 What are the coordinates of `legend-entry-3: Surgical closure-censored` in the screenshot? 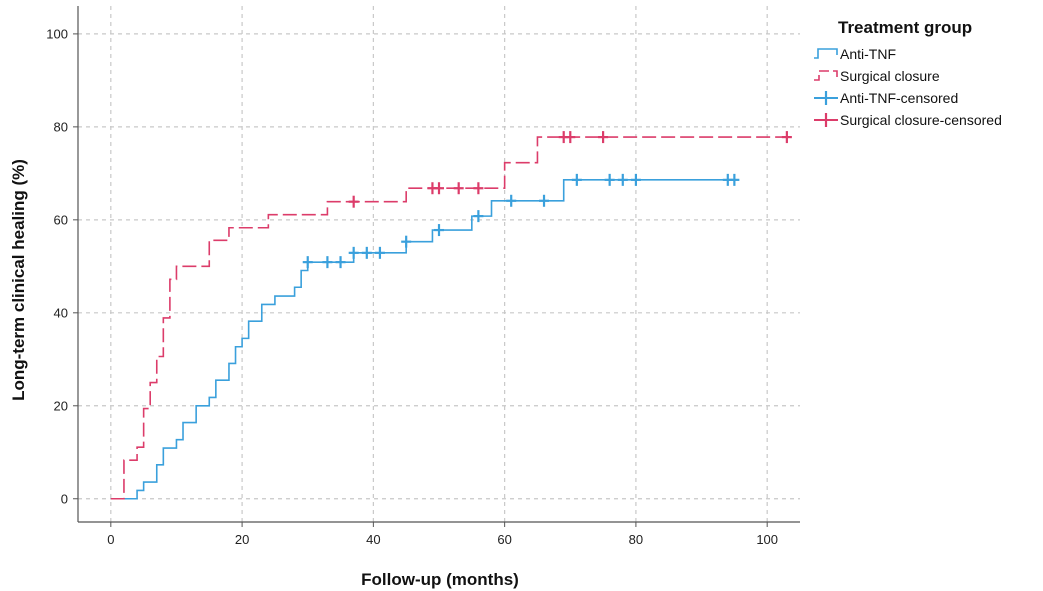 It's located at (908, 120).